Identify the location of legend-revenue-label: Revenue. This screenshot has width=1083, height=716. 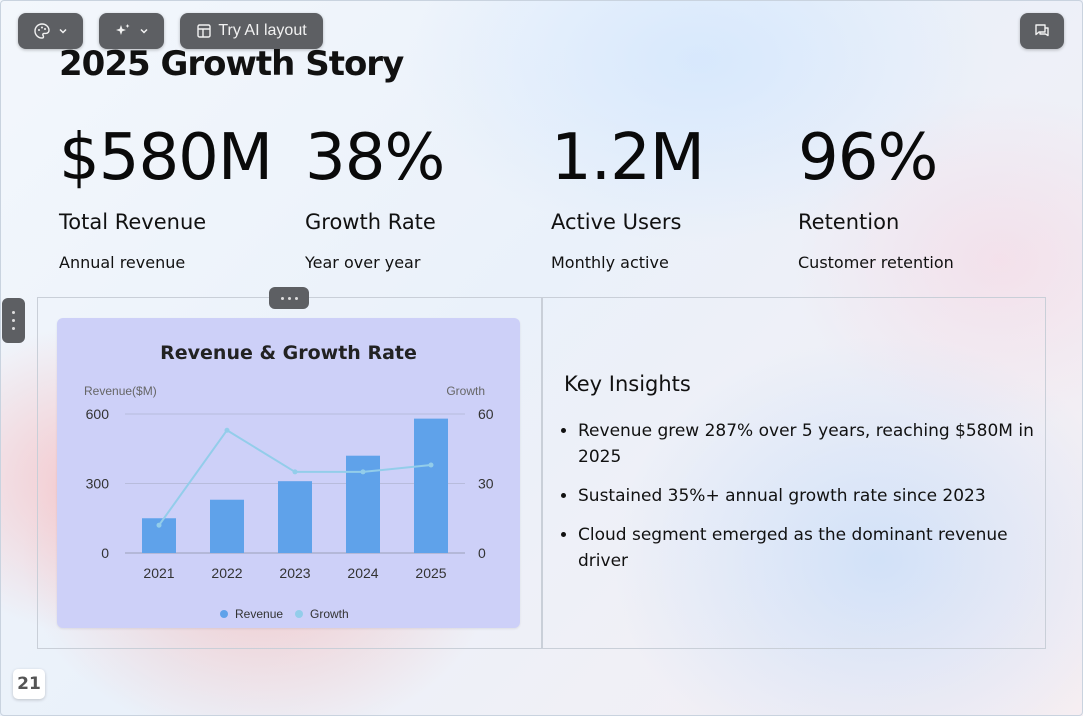
(259, 614).